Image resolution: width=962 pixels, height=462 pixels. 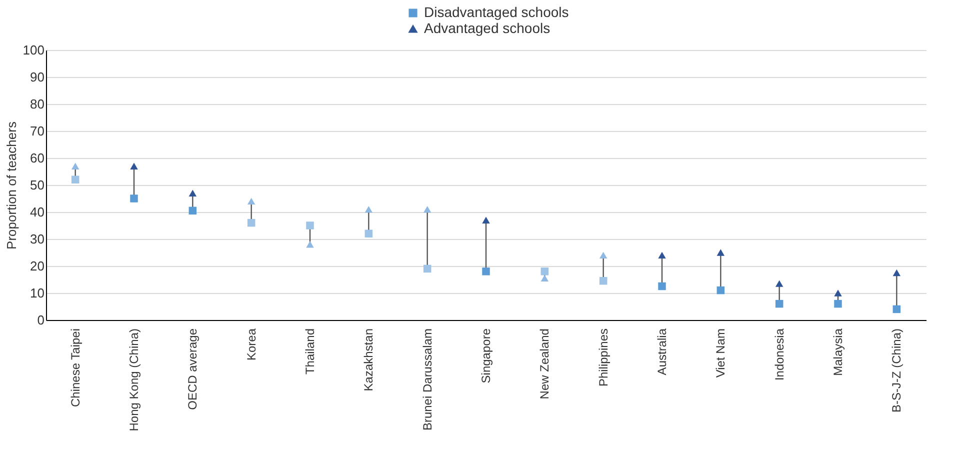 What do you see at coordinates (37, 212) in the screenshot?
I see `y-tick-label: 40` at bounding box center [37, 212].